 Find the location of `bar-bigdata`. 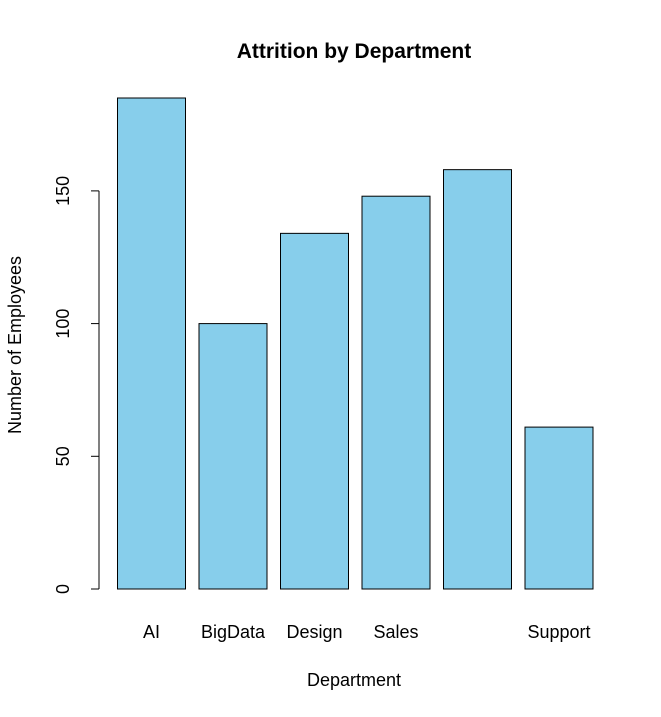

bar-bigdata is located at coordinates (233, 456).